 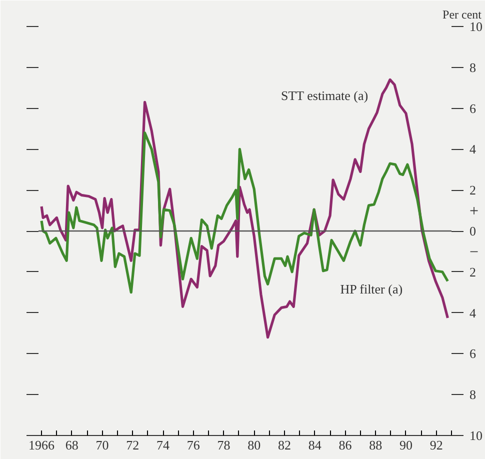 What do you see at coordinates (375, 445) in the screenshot?
I see `x-tick-label: 88` at bounding box center [375, 445].